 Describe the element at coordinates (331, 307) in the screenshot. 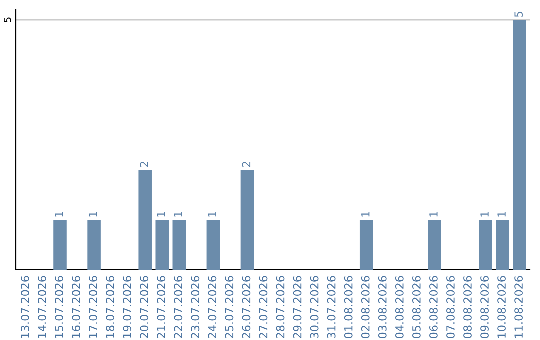

I see `x-tick-label: 31.07.2026` at that location.